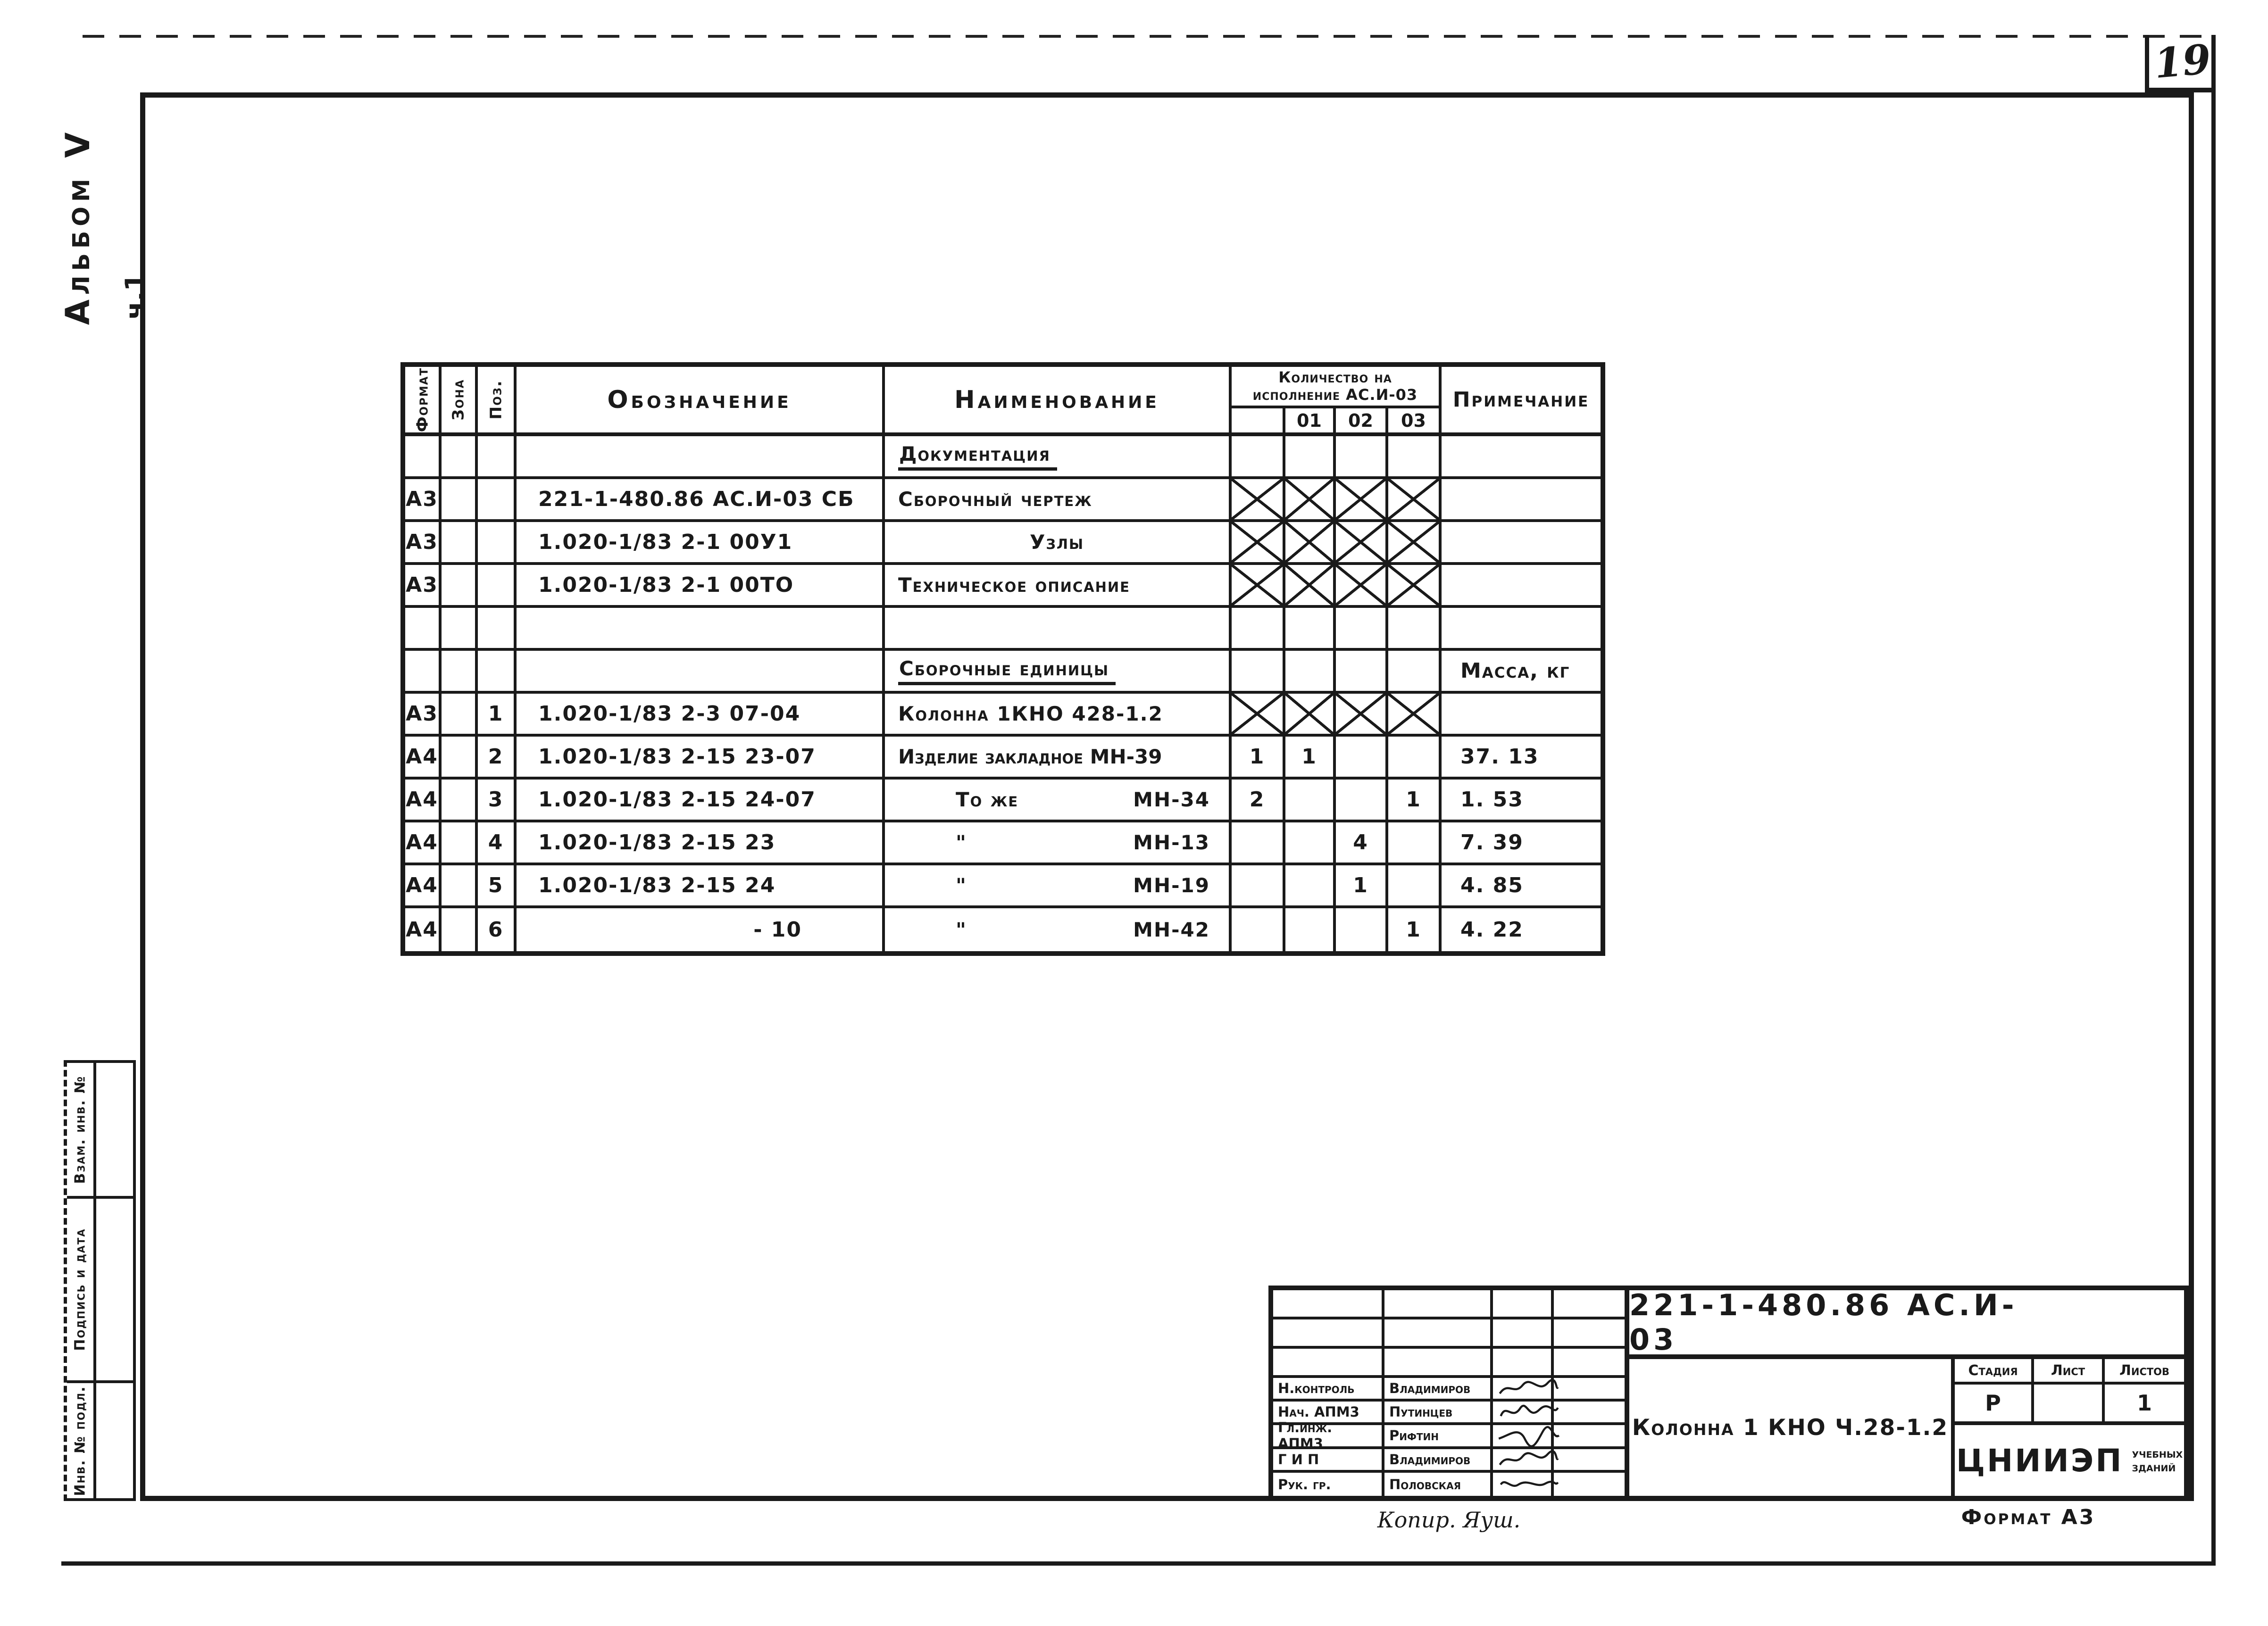  What do you see at coordinates (135, 296) in the screenshot?
I see `album-part-label: ч.1` at bounding box center [135, 296].